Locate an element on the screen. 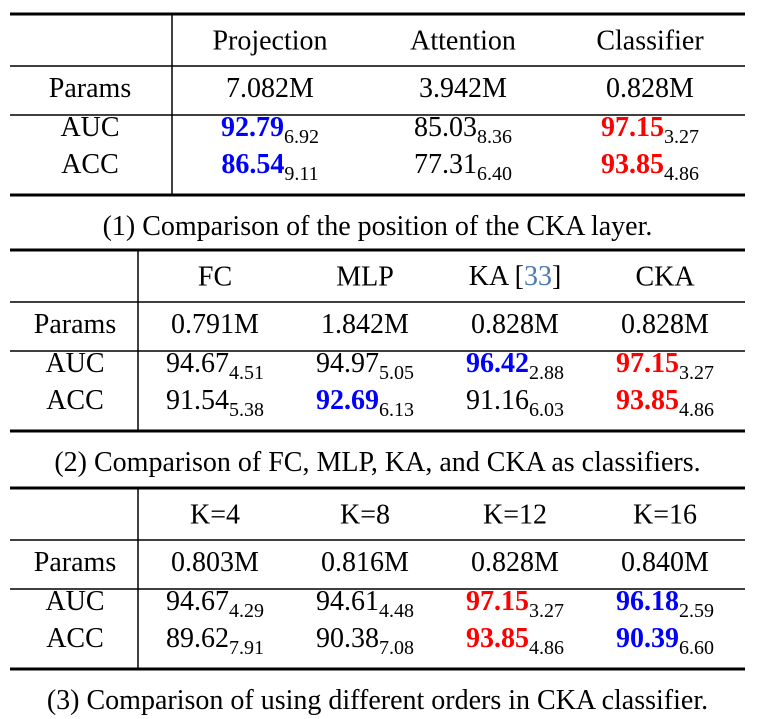  cell: 94.975.05 is located at coordinates (365, 366).